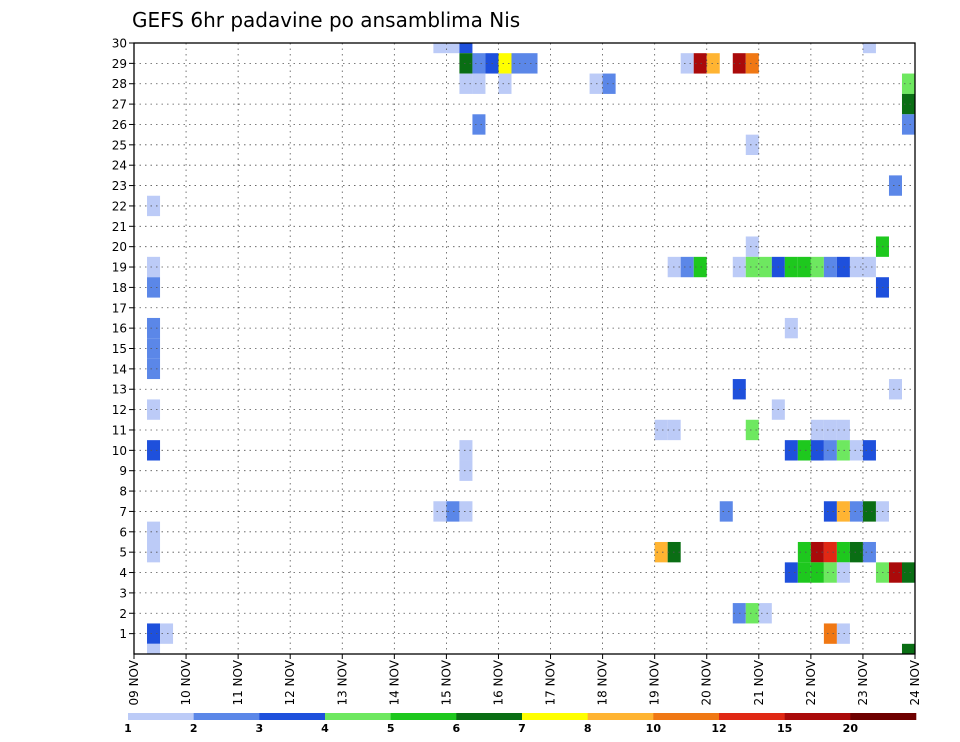 The height and width of the screenshot is (742, 960). I want to click on y-tick-label: 10, so click(119, 451).